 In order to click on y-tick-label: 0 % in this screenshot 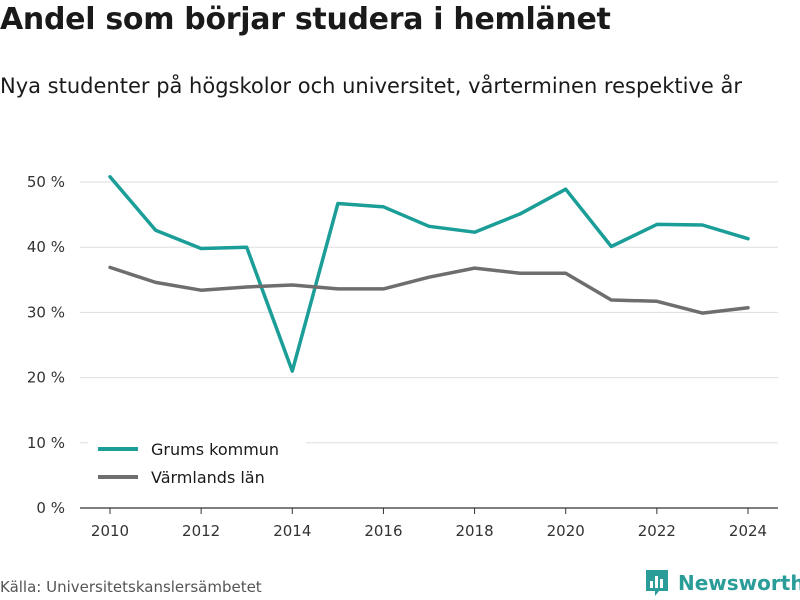, I will do `click(50, 508)`.